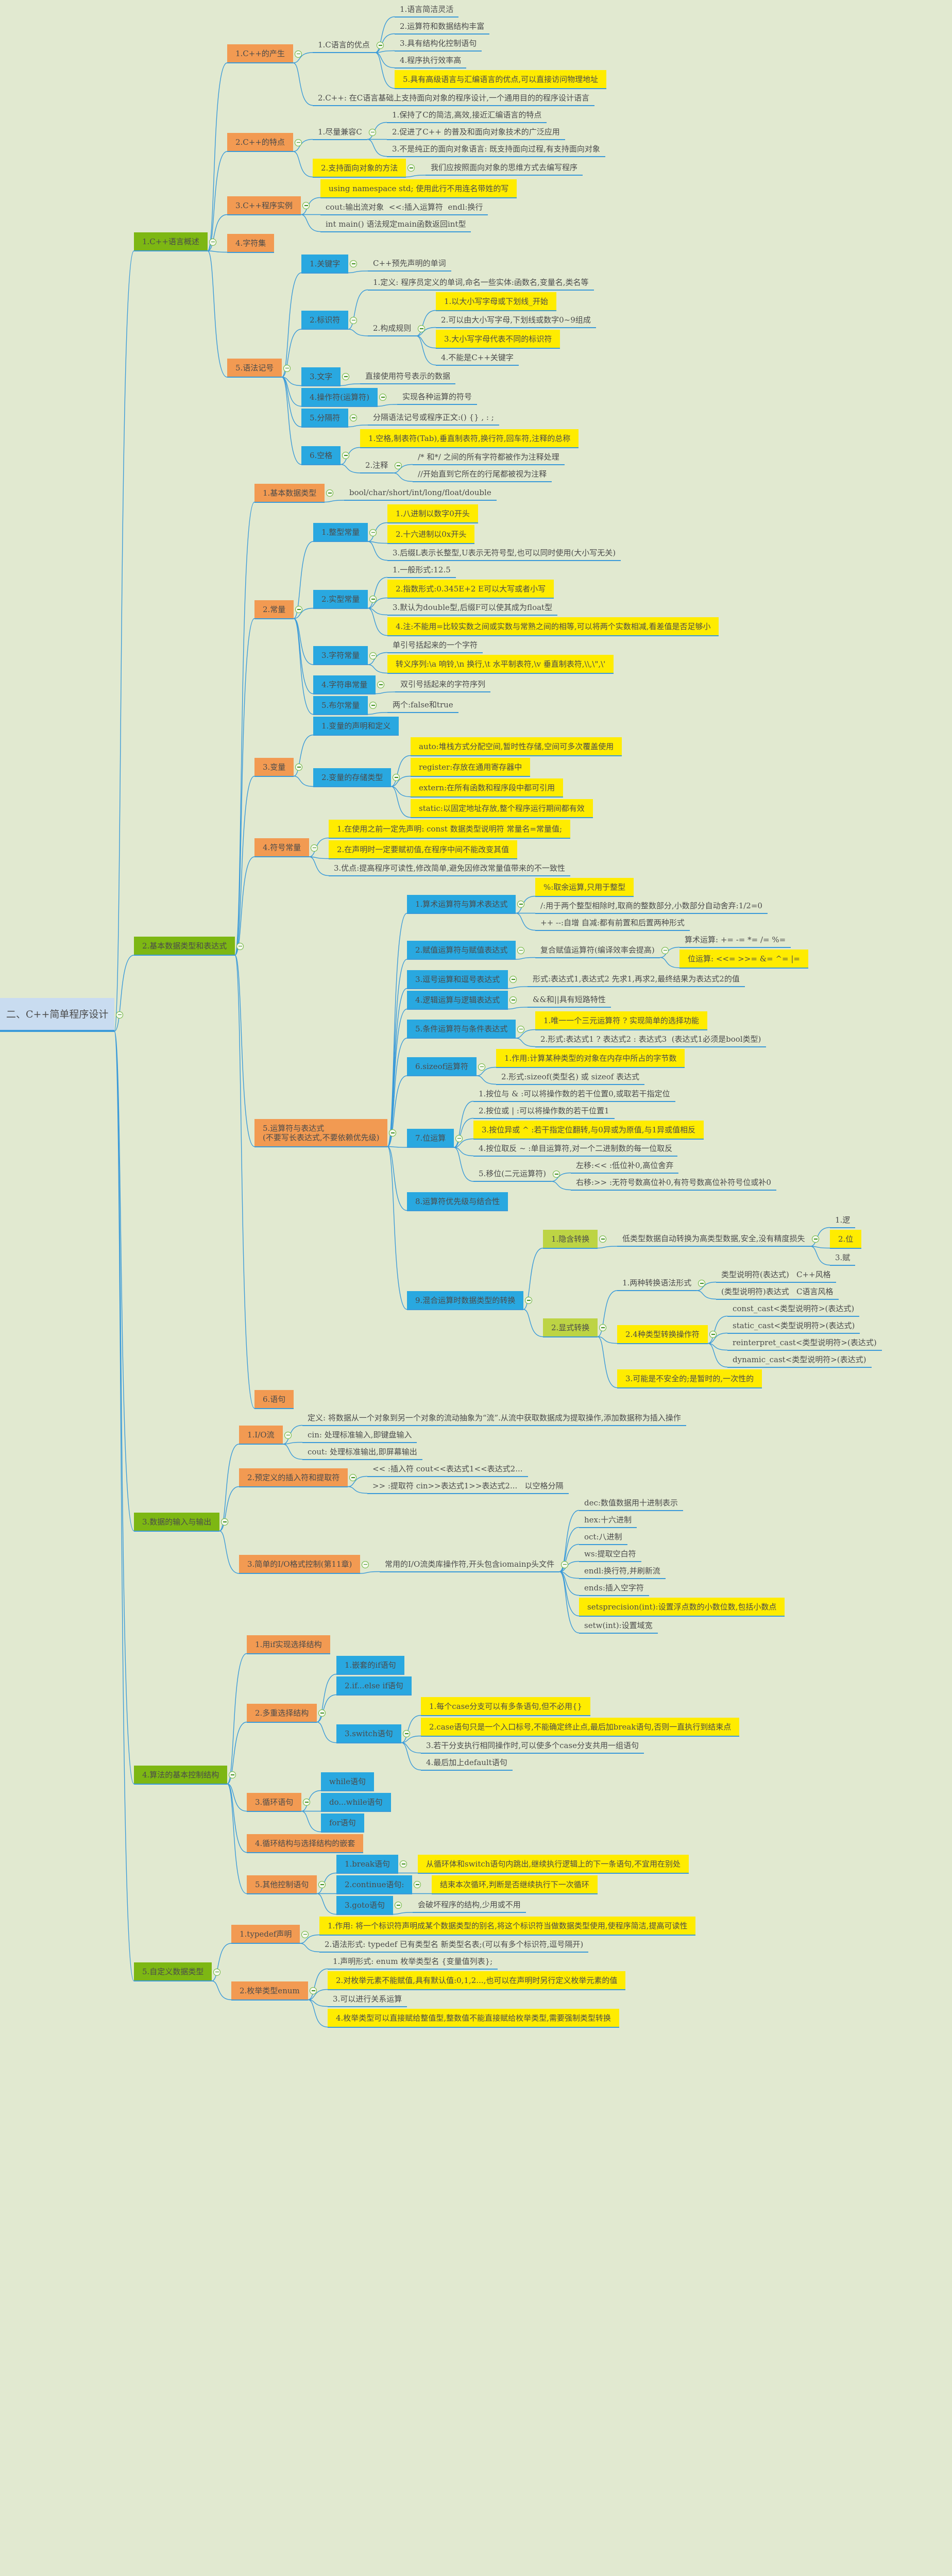 The height and width of the screenshot is (2576, 952). Describe the element at coordinates (793, 1326) in the screenshot. I see `topic-text: static_cast<类型说明符>(表达式)` at that location.